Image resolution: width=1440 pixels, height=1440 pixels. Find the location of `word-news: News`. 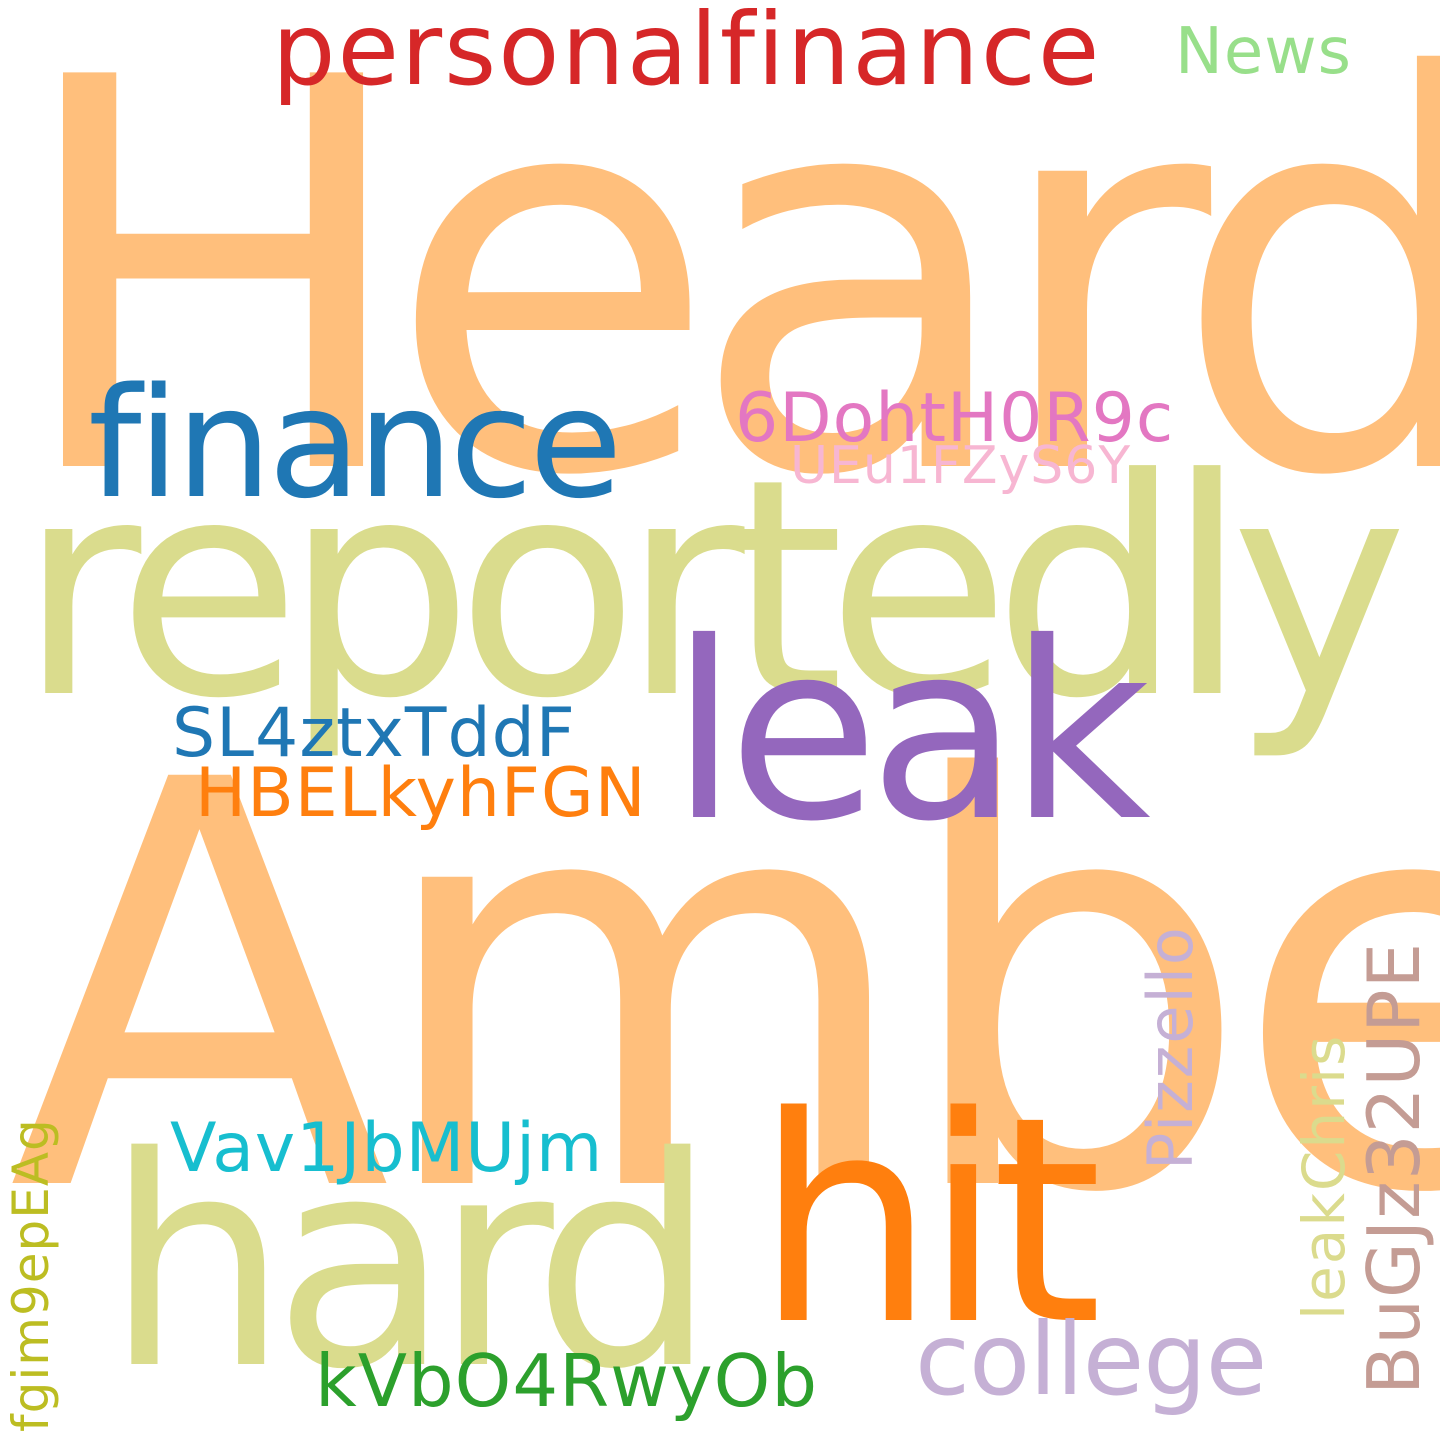

word-news: News is located at coordinates (1263, 52).